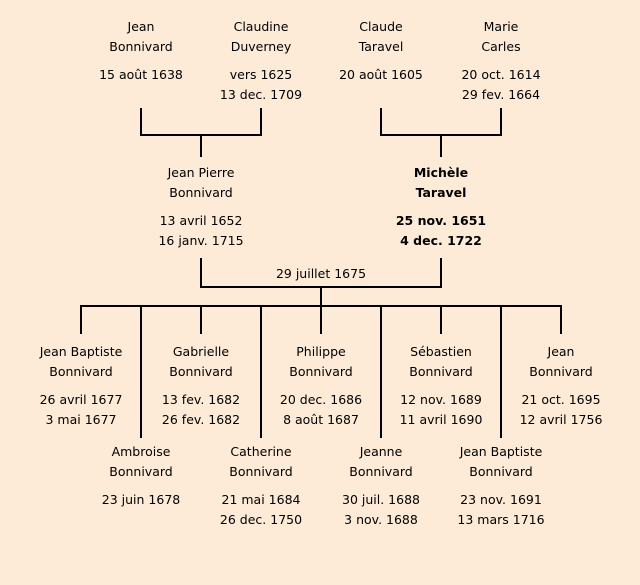  What do you see at coordinates (321, 273) in the screenshot?
I see `marriage-date: 29 juillet 1675` at bounding box center [321, 273].